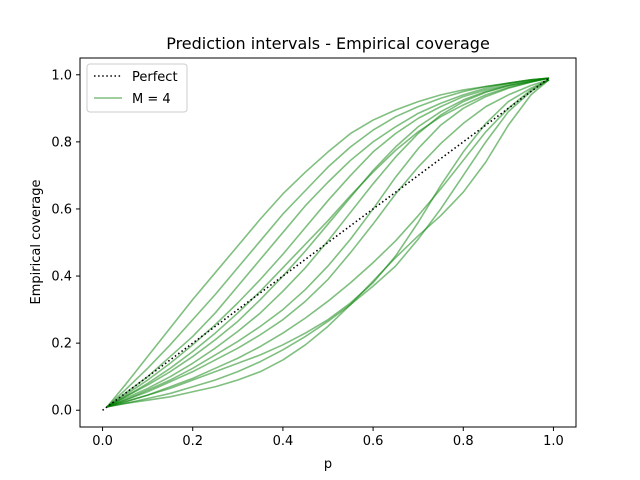 Image resolution: width=640 pixels, height=480 pixels. I want to click on legend-label-m4: M = 4, so click(151, 99).